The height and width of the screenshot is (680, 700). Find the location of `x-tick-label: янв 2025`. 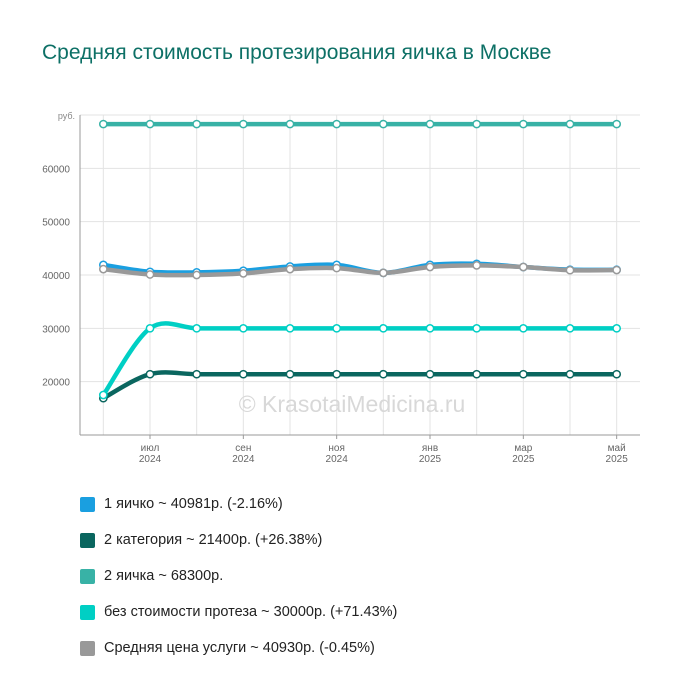

x-tick-label: янв 2025 is located at coordinates (430, 454).